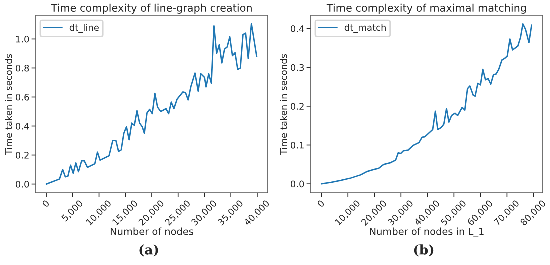 This screenshot has height=265, width=550. What do you see at coordinates (427, 233) in the screenshot?
I see `x-axis-title: Number of nodes in L_1` at bounding box center [427, 233].